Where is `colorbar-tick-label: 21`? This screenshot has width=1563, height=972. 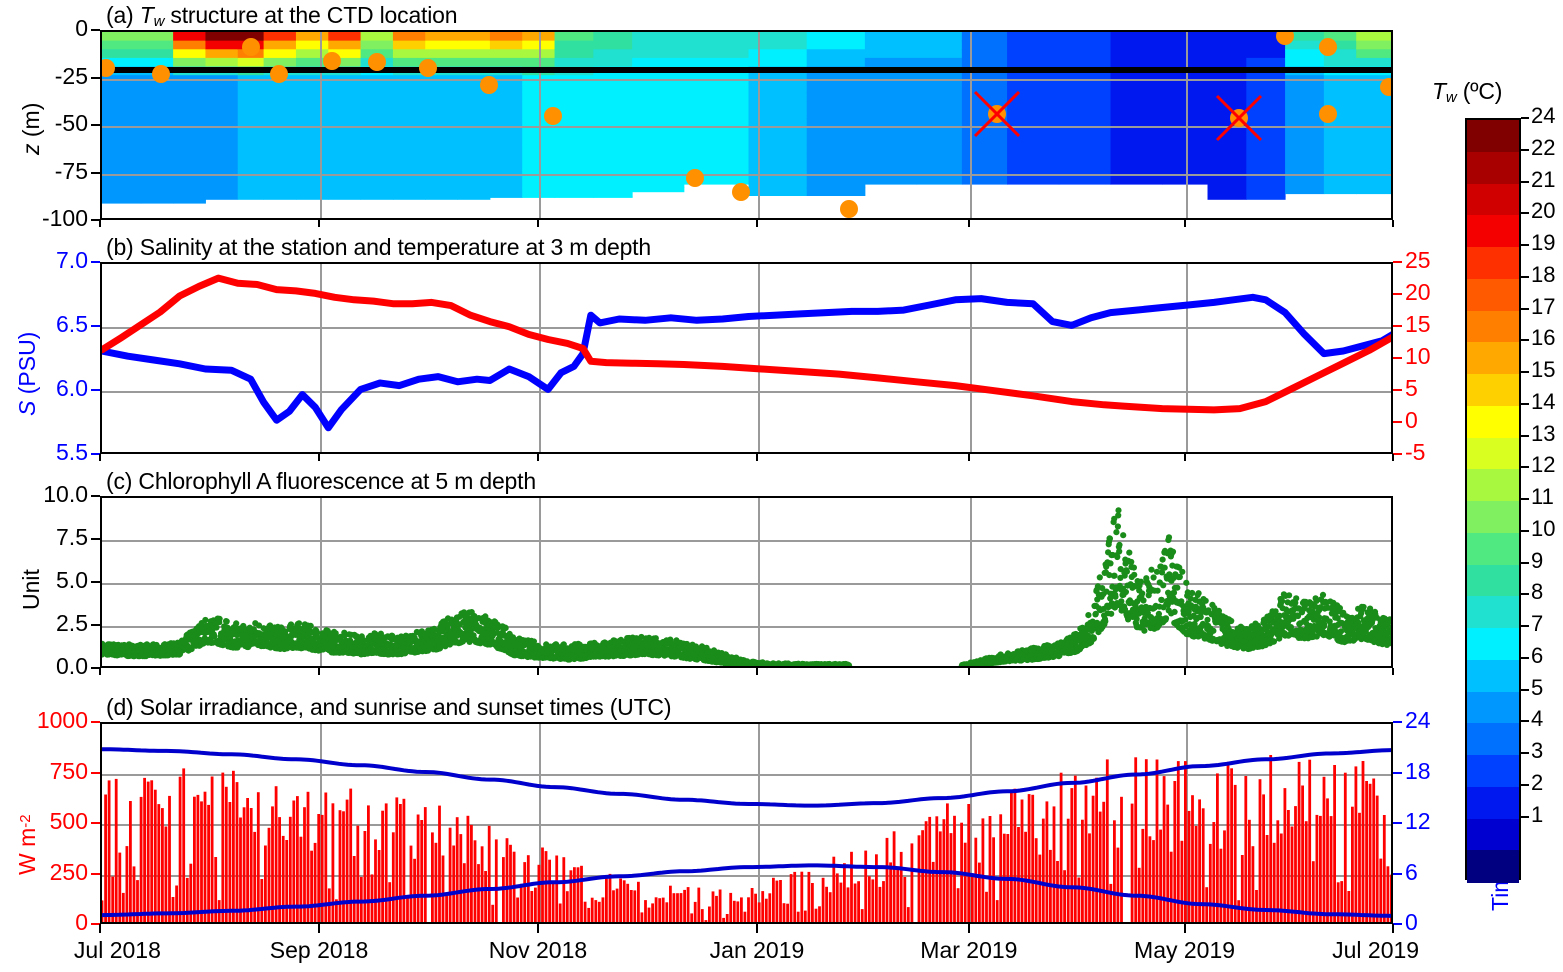
colorbar-tick-label: 21 is located at coordinates (1543, 179).